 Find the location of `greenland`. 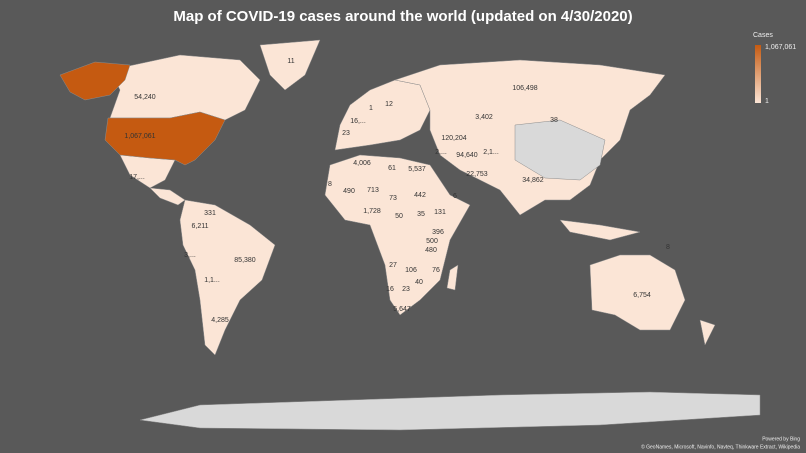

greenland is located at coordinates (290, 65).